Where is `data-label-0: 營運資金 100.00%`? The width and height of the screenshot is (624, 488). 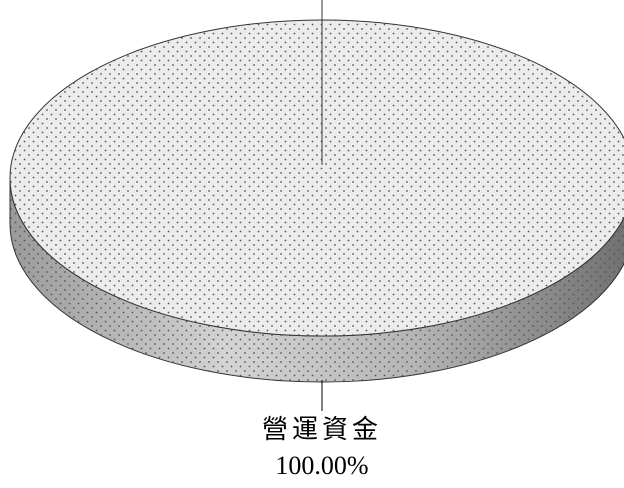 data-label-0: 營運資金 100.00% is located at coordinates (322, 448).